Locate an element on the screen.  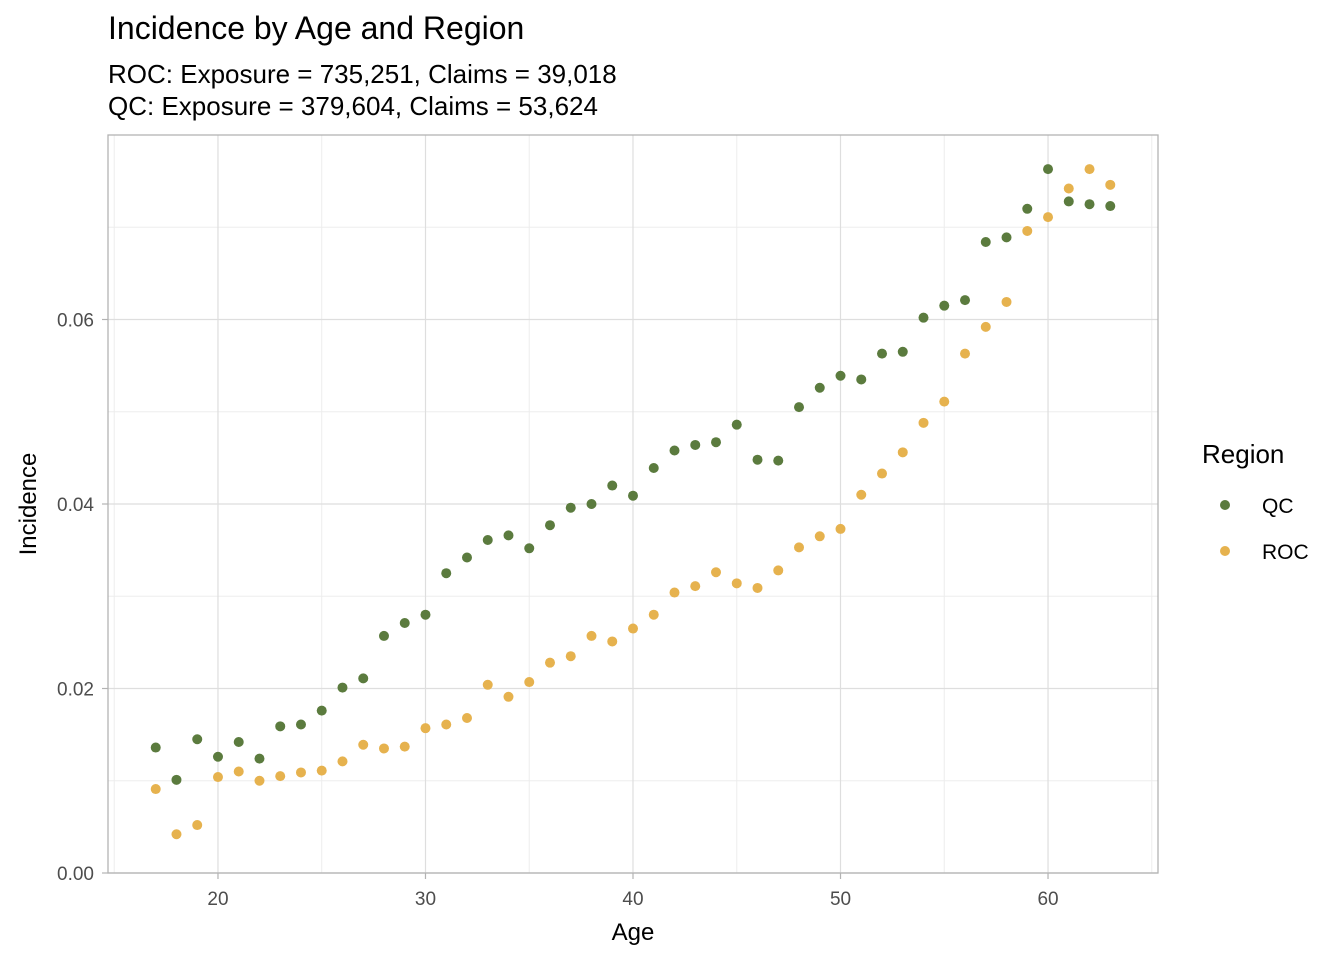
y-tick-label: 0.02 is located at coordinates (75, 690).